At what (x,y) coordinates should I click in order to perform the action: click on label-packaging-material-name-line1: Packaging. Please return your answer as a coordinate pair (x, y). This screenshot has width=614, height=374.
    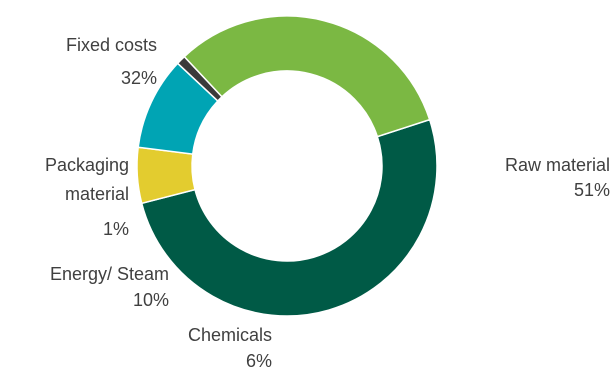
    Looking at the image, I should click on (87, 165).